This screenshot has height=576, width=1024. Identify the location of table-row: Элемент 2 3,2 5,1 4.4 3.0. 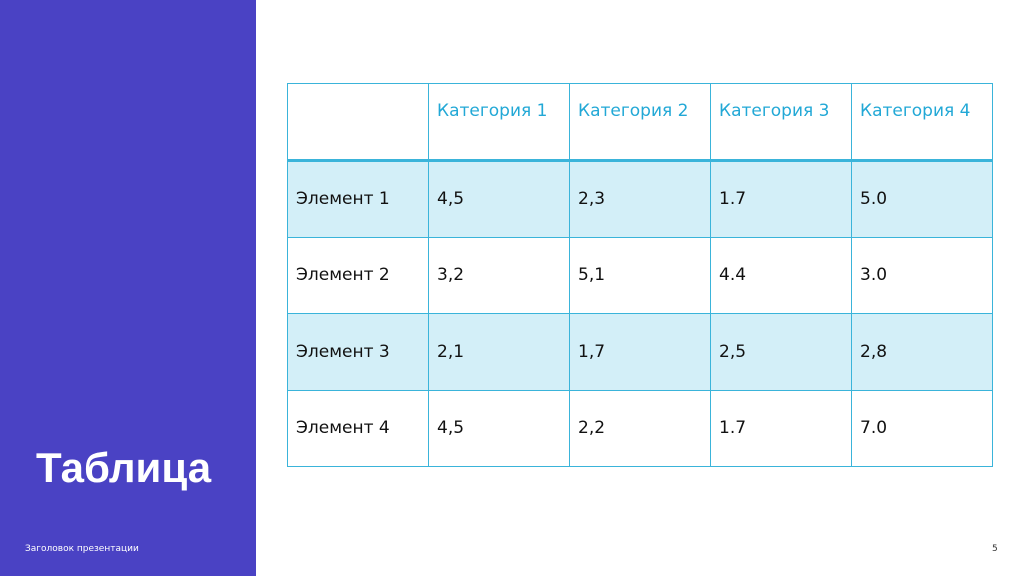
(640, 275).